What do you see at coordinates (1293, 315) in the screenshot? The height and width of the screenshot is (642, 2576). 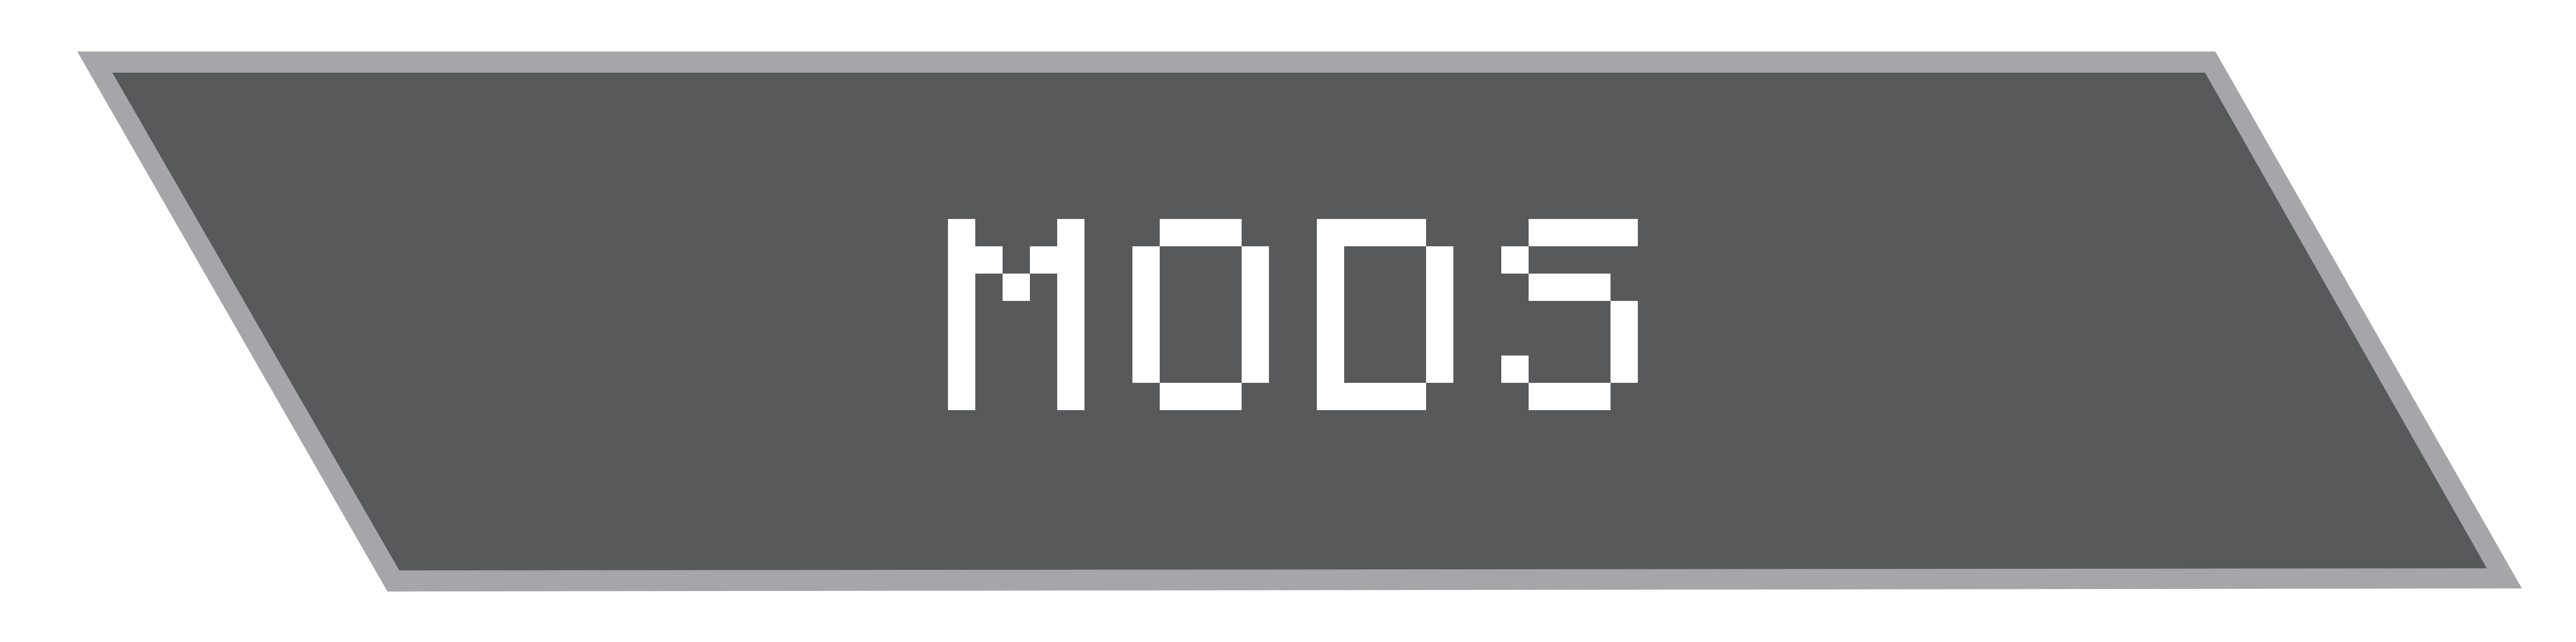 I see `button-label-pixels` at bounding box center [1293, 315].